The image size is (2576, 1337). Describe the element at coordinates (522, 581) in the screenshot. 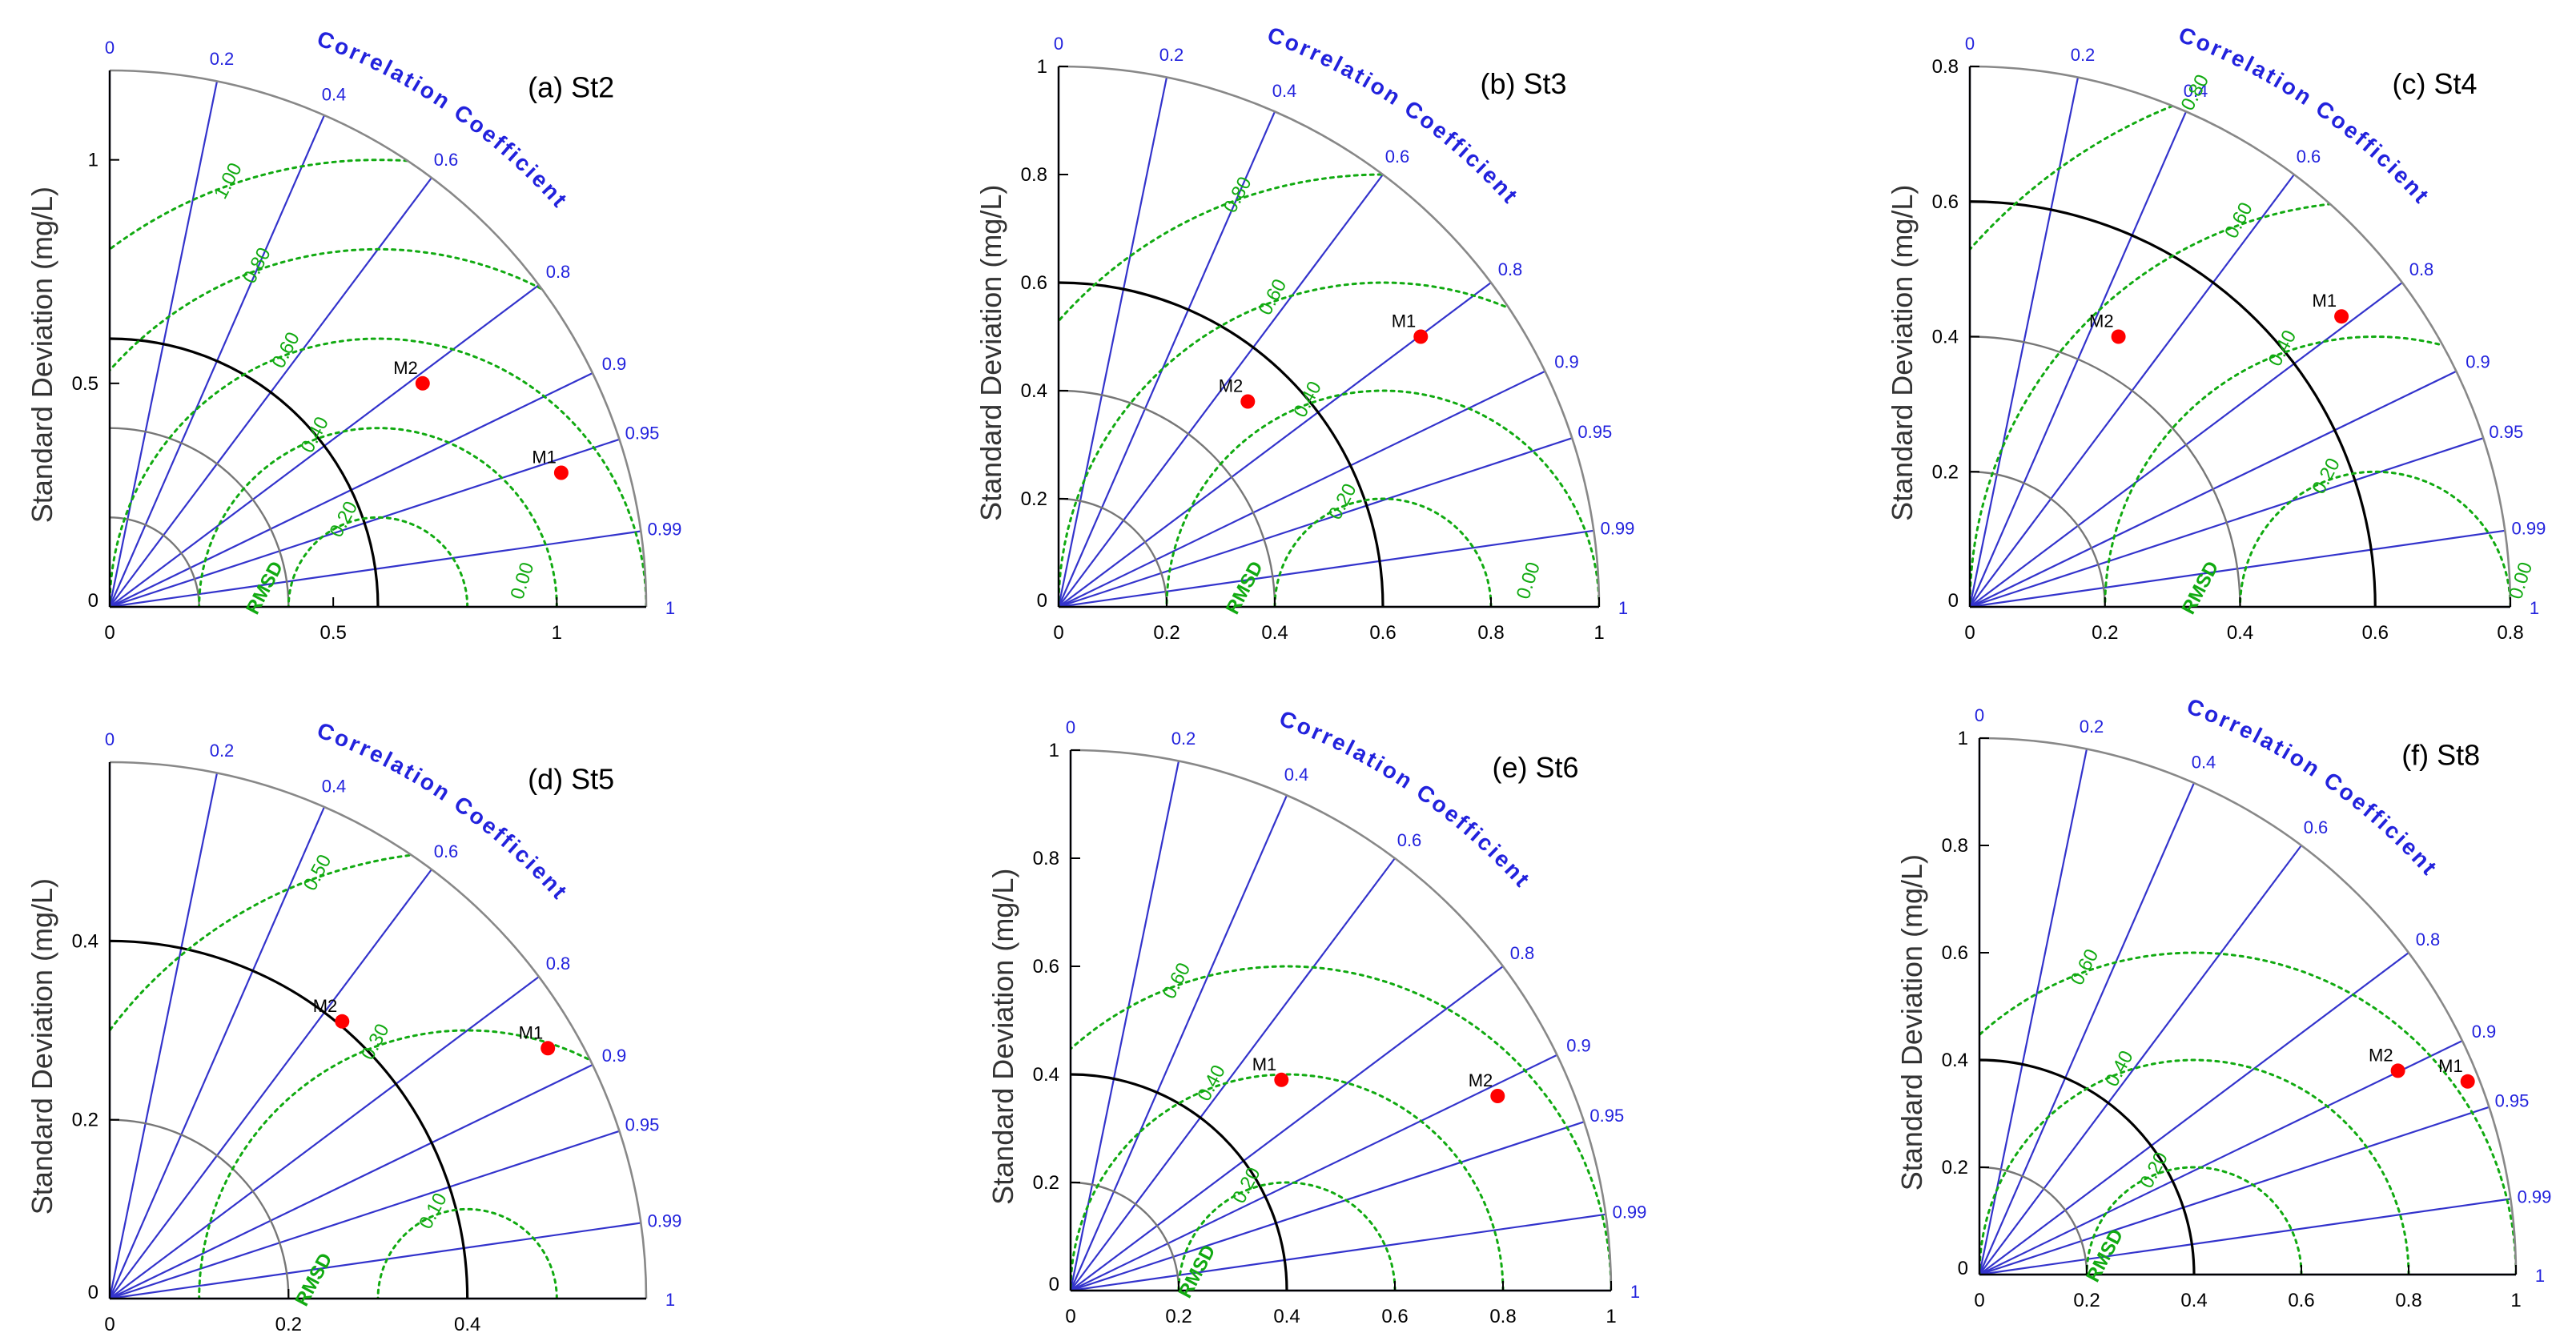

I see `rmsd-contour-label: 0.00` at that location.